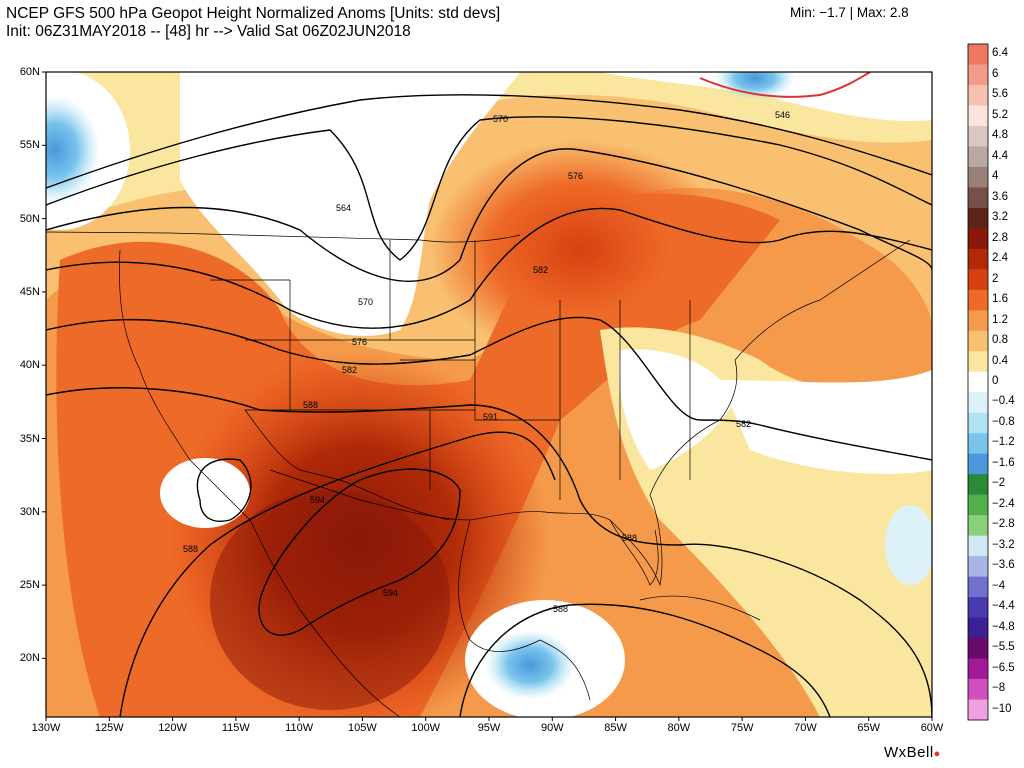 This screenshot has width=1024, height=768. I want to click on lat-label: 35N, so click(29, 438).